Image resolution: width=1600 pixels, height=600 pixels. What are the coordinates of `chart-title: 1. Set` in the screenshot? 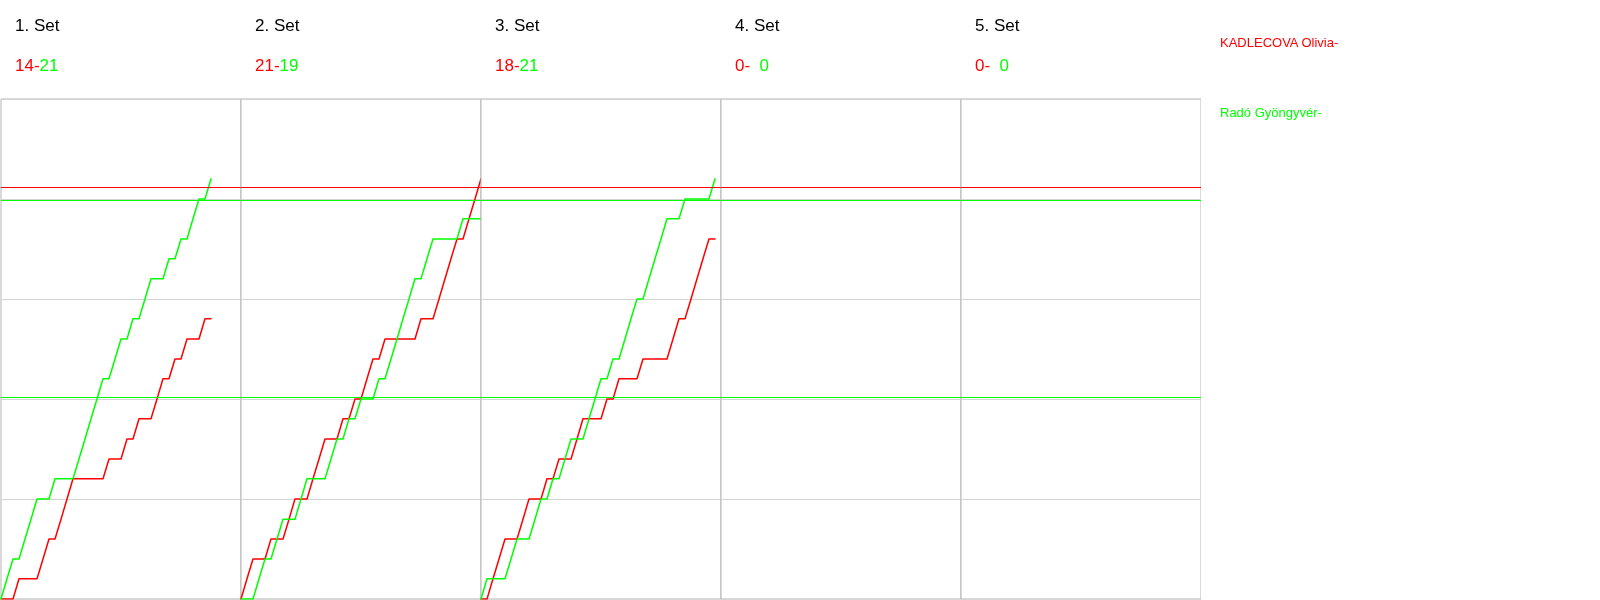 It's located at (37, 25).